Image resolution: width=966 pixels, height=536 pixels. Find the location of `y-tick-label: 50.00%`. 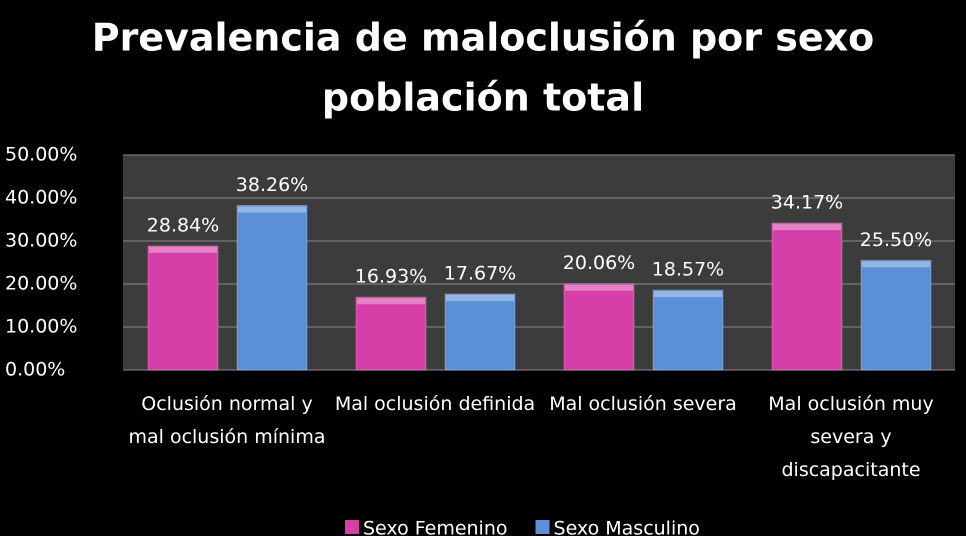

y-tick-label: 50.00% is located at coordinates (41, 155).